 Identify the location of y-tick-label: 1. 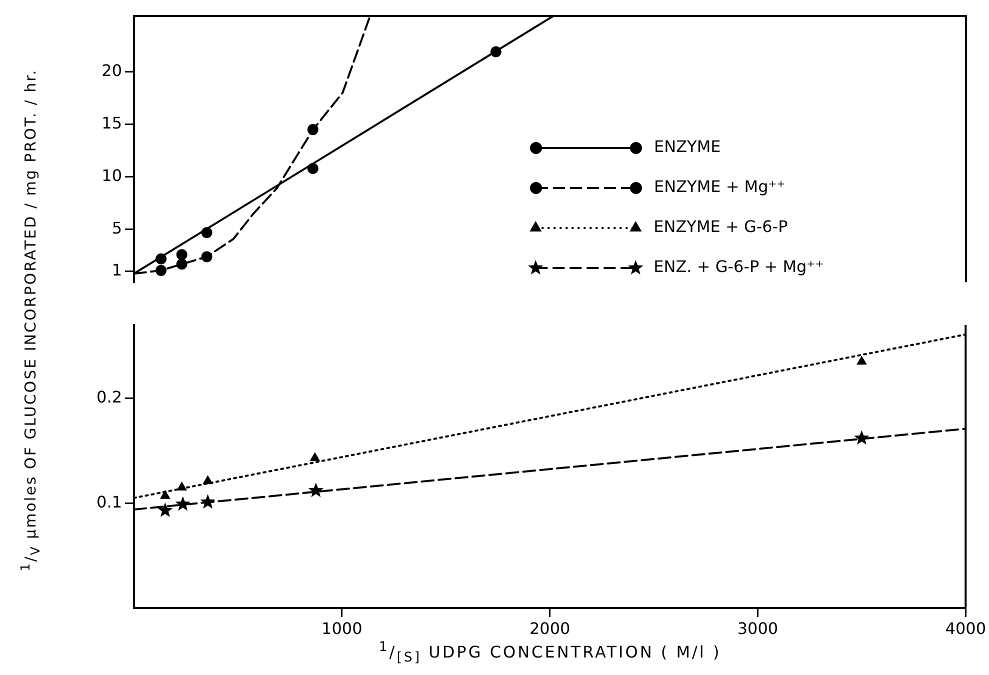
(117, 270).